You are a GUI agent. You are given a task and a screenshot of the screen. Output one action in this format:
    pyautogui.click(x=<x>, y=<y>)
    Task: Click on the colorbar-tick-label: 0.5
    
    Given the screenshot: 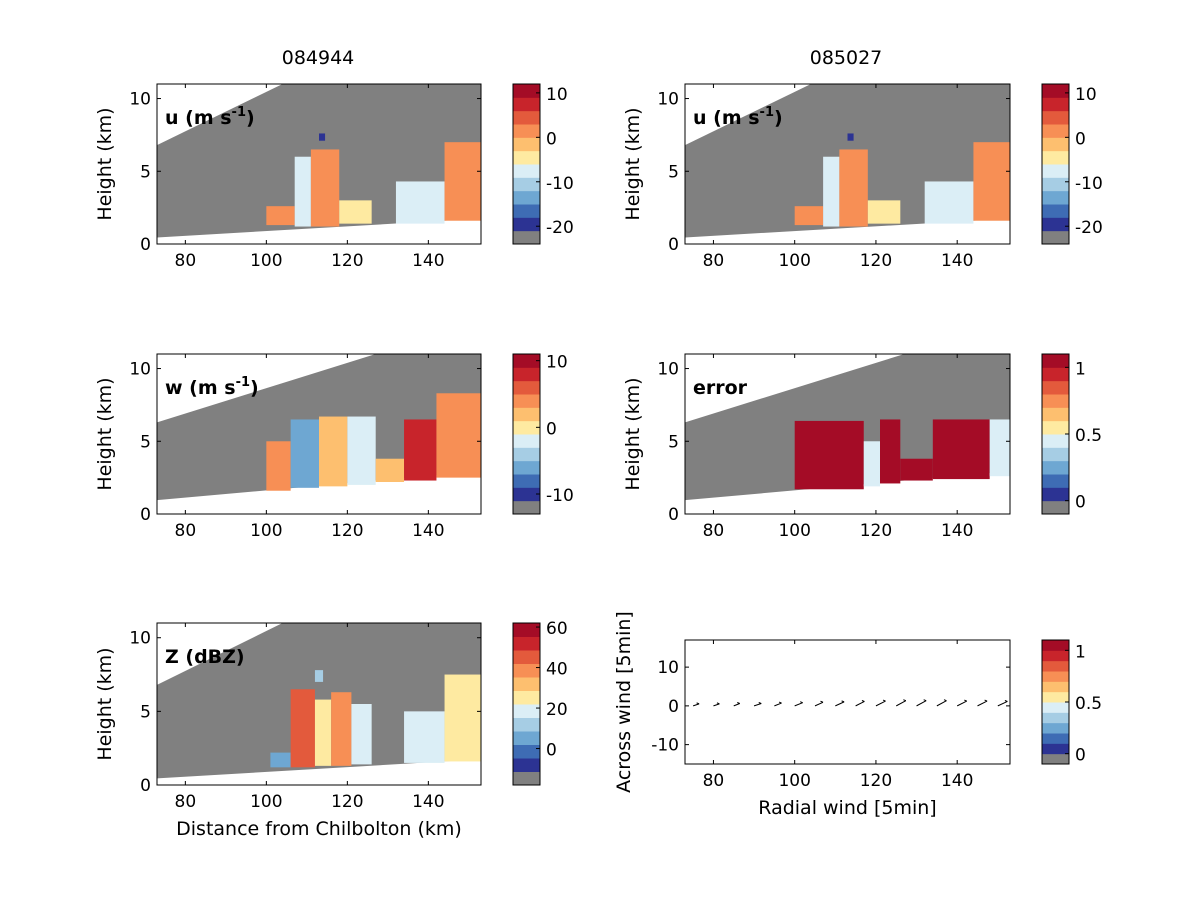 What is the action you would take?
    pyautogui.click(x=1088, y=436)
    